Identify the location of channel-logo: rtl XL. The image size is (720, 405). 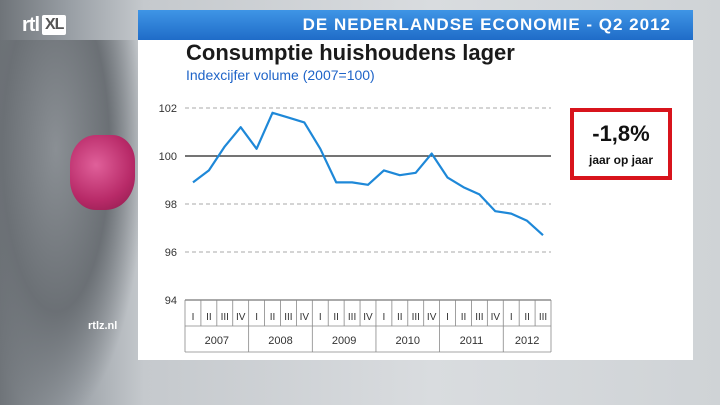
(44, 25).